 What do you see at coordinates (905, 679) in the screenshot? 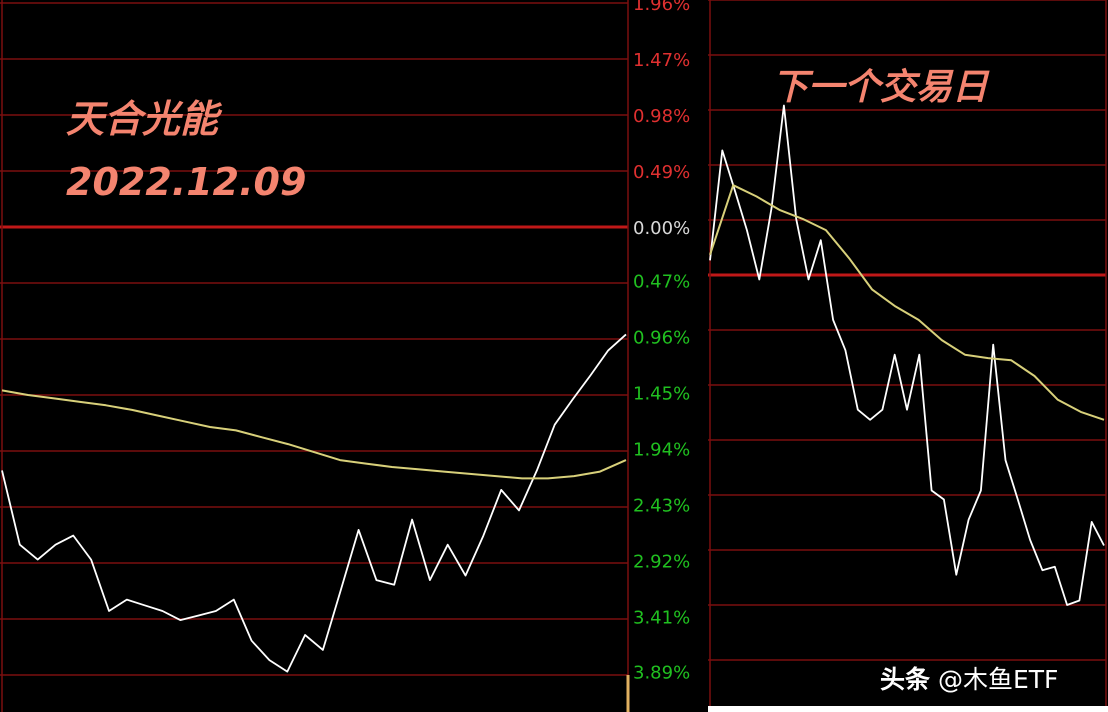
I see `watermark-brand: 头条` at bounding box center [905, 679].